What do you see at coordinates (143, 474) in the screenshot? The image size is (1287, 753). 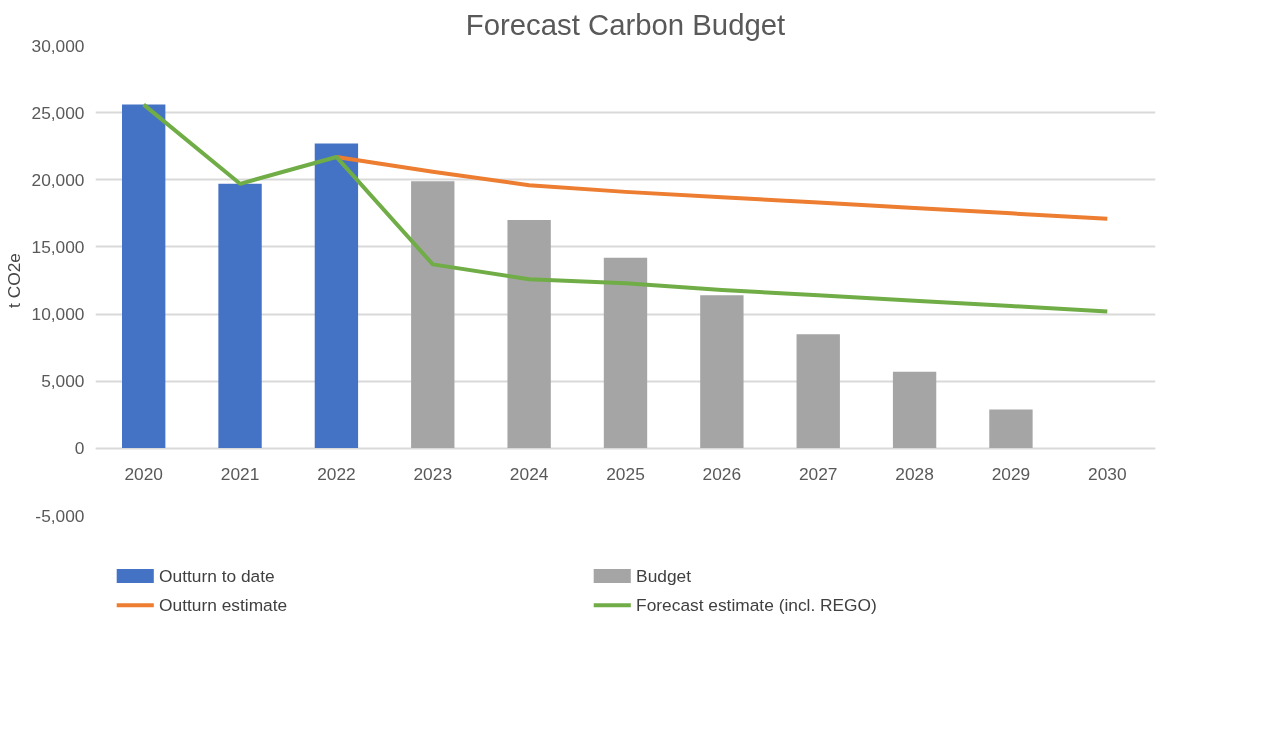 I see `x-tick-label: 2020` at bounding box center [143, 474].